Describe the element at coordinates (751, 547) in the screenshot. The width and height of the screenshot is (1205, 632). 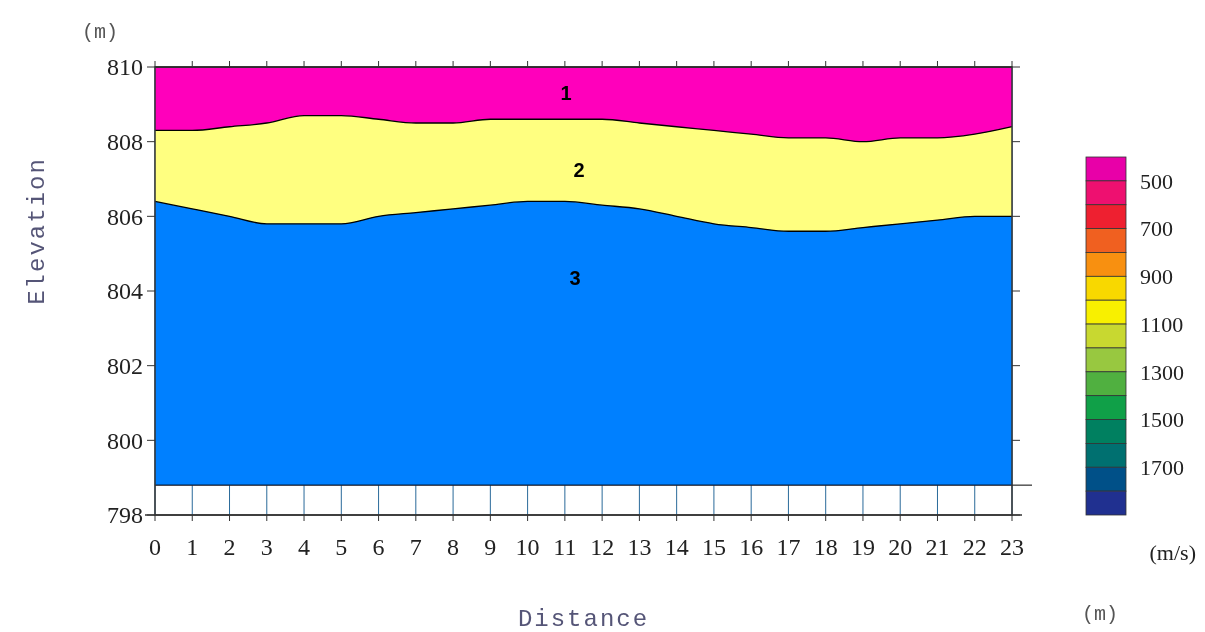
I see `x-tick-label: 16` at that location.